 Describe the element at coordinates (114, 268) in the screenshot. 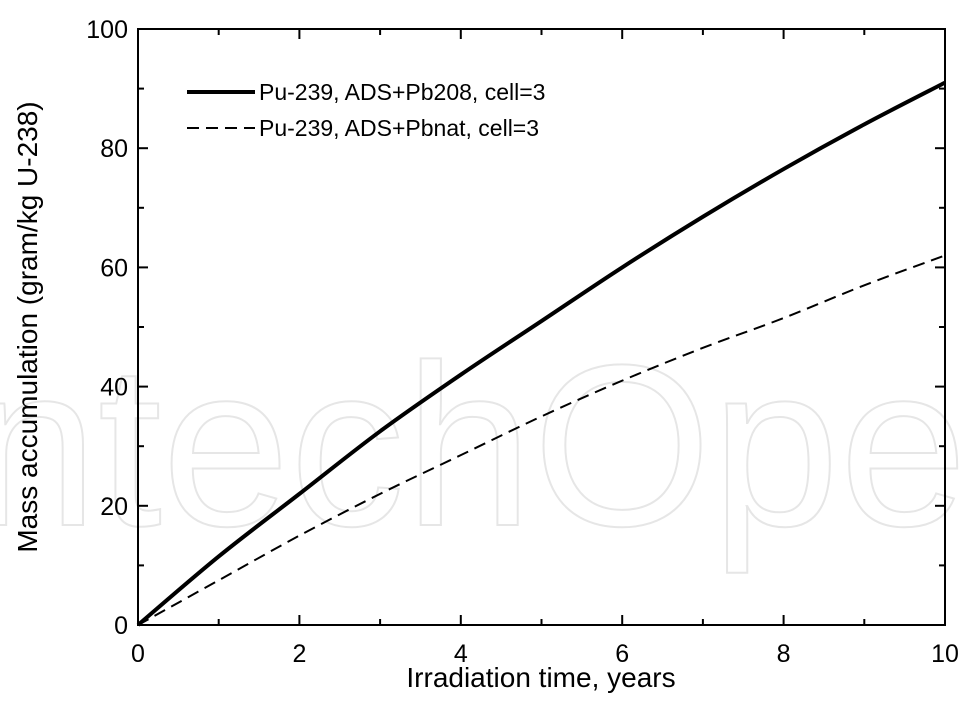

I see `y-tick-label: 60` at that location.